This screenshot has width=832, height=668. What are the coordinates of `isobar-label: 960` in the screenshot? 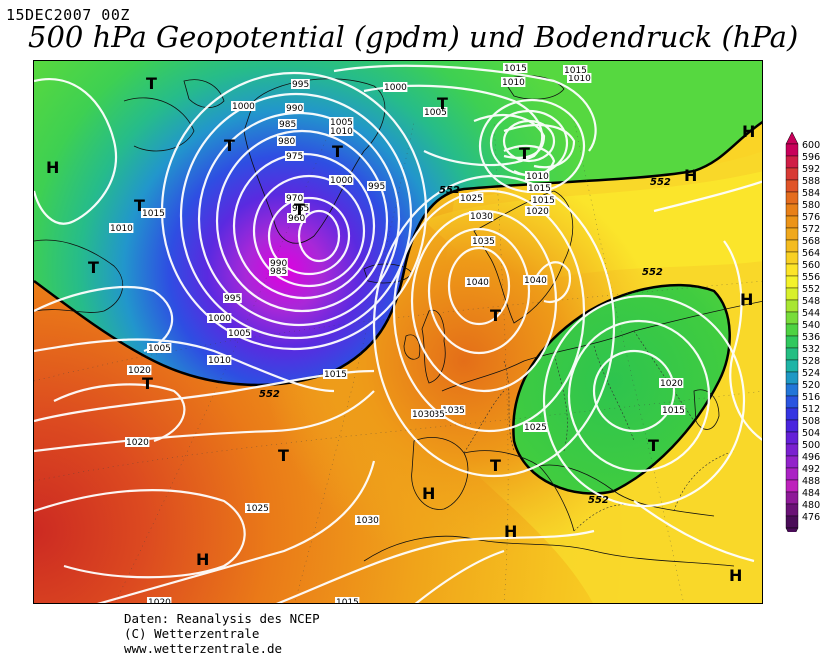 It's located at (296, 219).